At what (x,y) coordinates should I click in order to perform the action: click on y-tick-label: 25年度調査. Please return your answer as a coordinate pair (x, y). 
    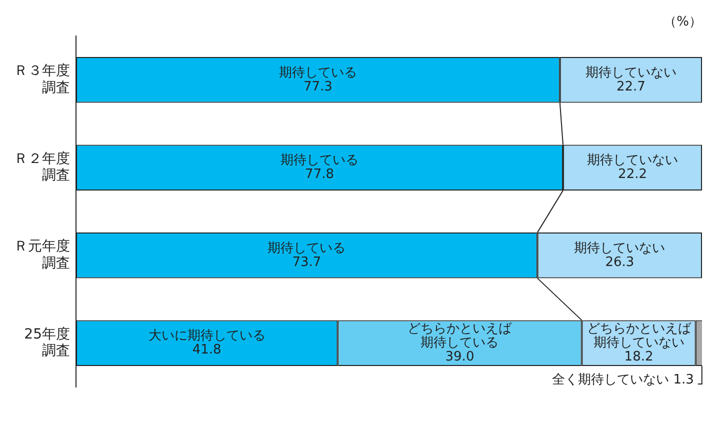
    Looking at the image, I should click on (47, 343).